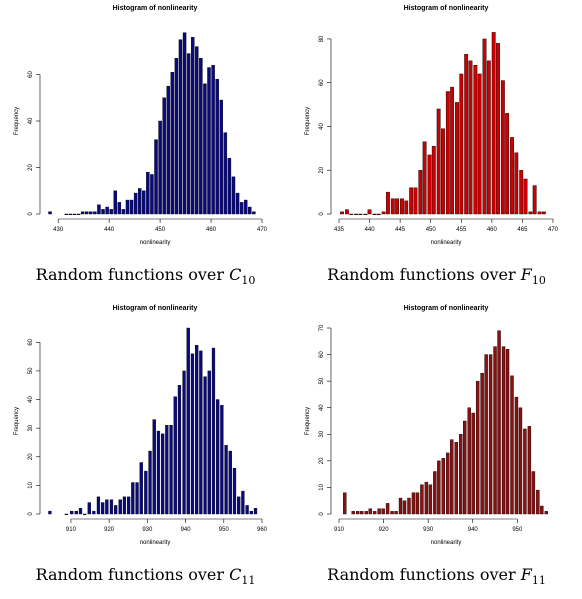 Image resolution: width=582 pixels, height=599 pixels. What do you see at coordinates (428, 525) in the screenshot?
I see `x-axis: 910 920 930 940 950` at bounding box center [428, 525].